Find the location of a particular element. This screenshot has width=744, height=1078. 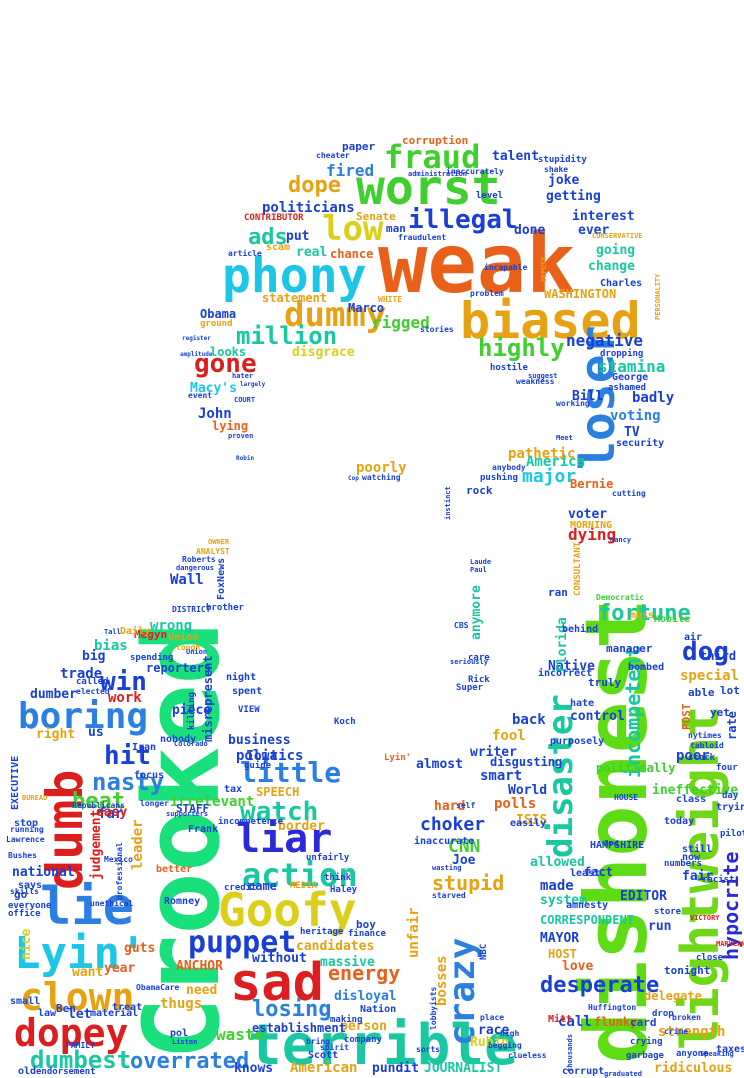

word-crying: crying is located at coordinates (646, 1041).